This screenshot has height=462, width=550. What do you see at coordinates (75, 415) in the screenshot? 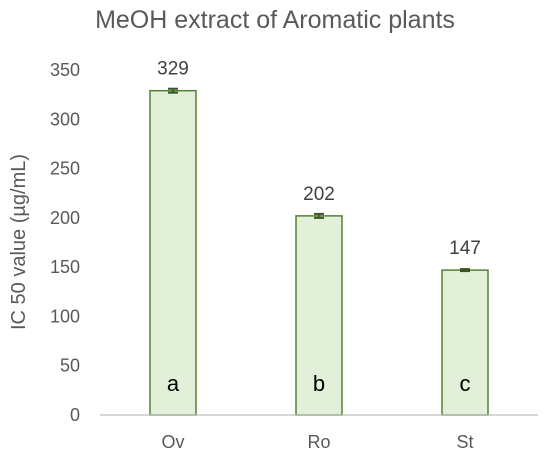
I see `y-tick-label: 0` at bounding box center [75, 415].